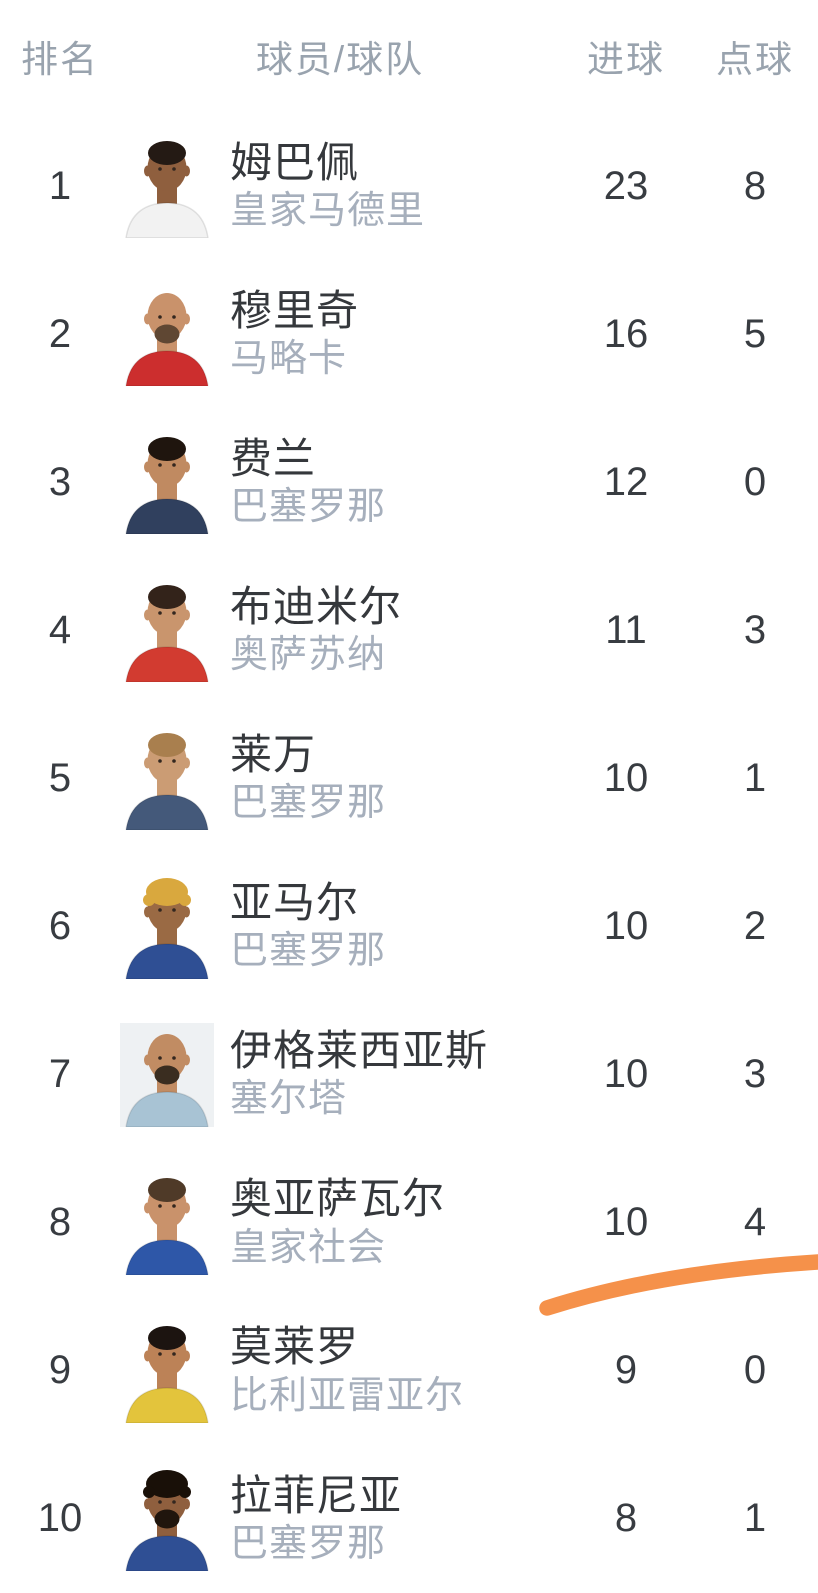  I want to click on goals-value: 8, so click(626, 1518).